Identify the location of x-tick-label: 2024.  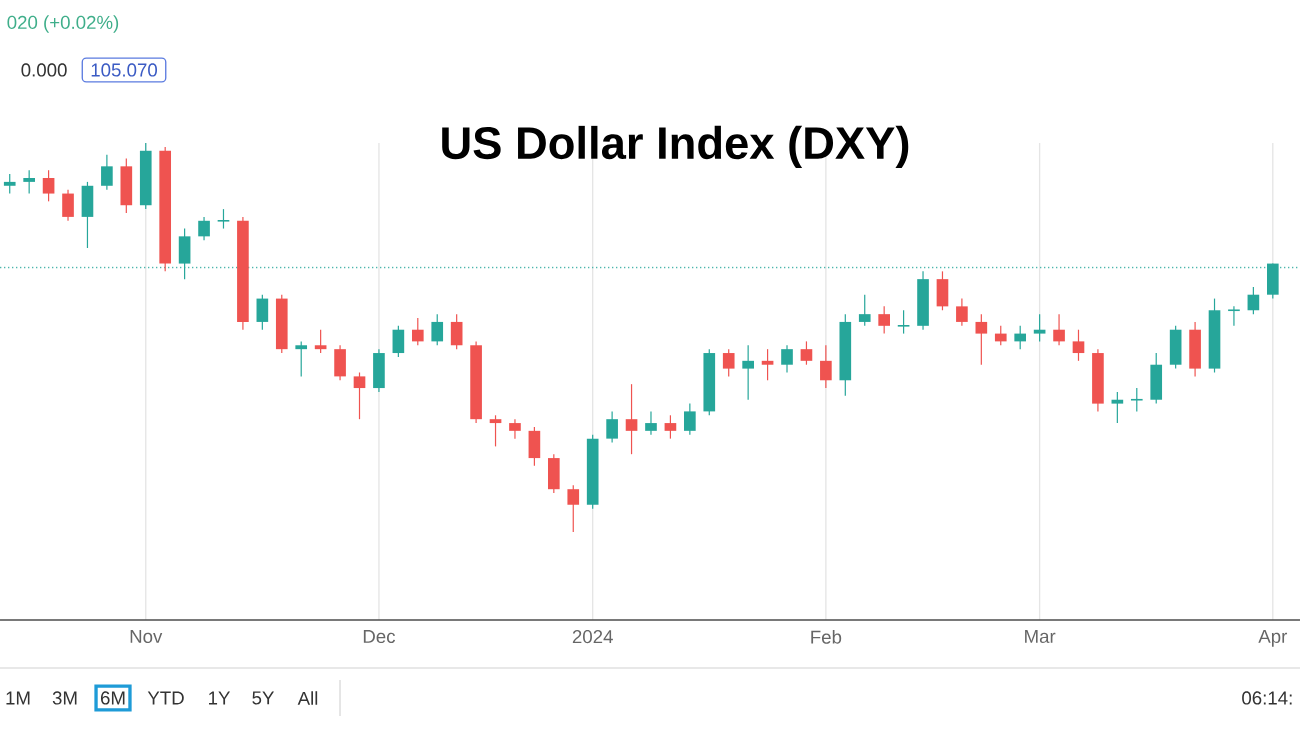
(592, 637).